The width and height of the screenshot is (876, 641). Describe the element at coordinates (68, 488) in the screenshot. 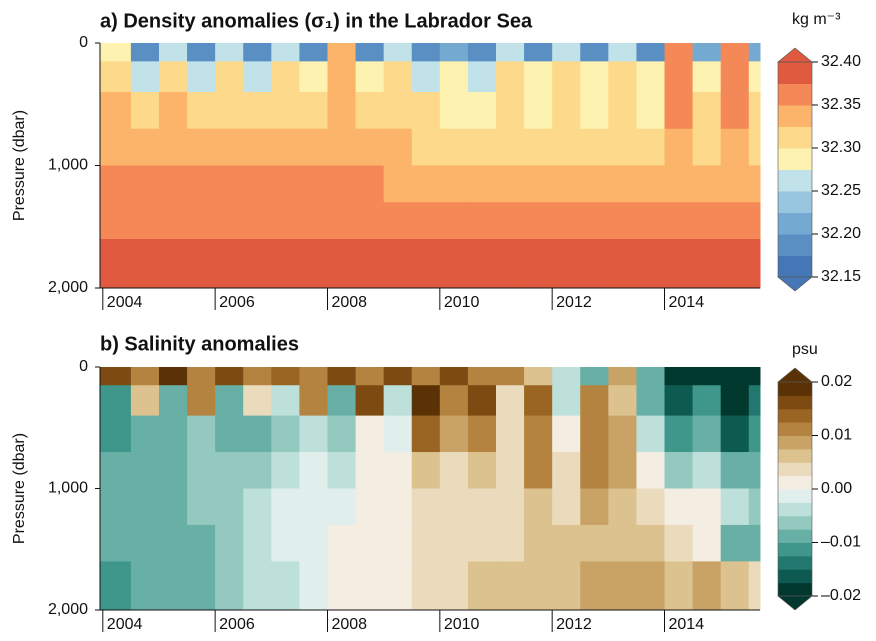

I see `y-tick-label: 1,000` at that location.